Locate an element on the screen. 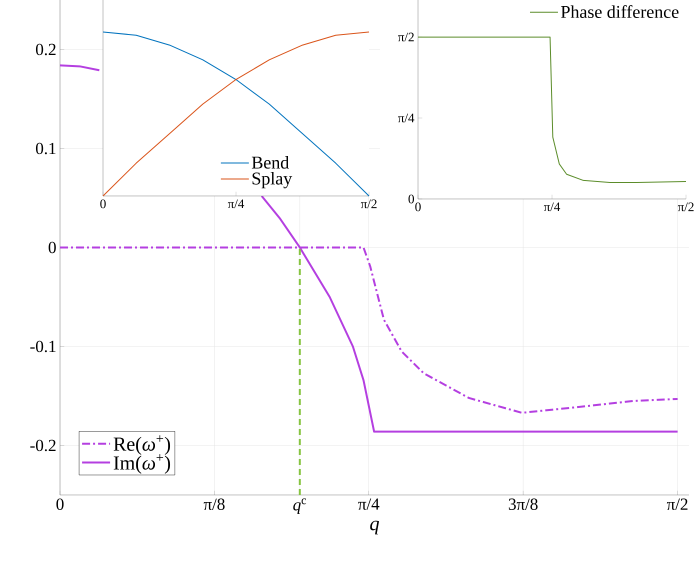 The image size is (700, 566). line-series is located at coordinates (552, 109).